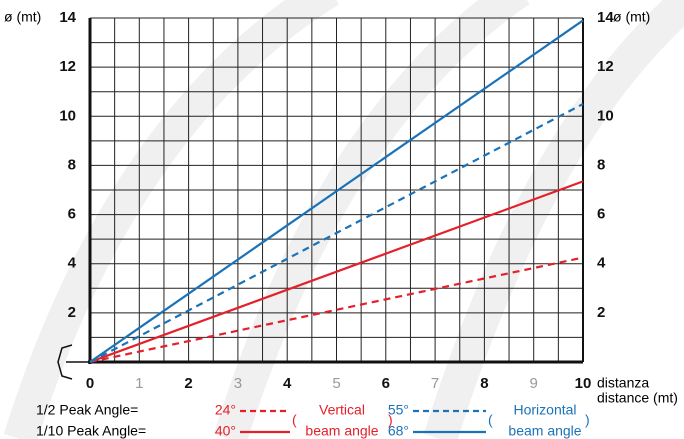 Image resolution: width=684 pixels, height=439 pixels. I want to click on y-tick-label-right: 14, so click(605, 17).